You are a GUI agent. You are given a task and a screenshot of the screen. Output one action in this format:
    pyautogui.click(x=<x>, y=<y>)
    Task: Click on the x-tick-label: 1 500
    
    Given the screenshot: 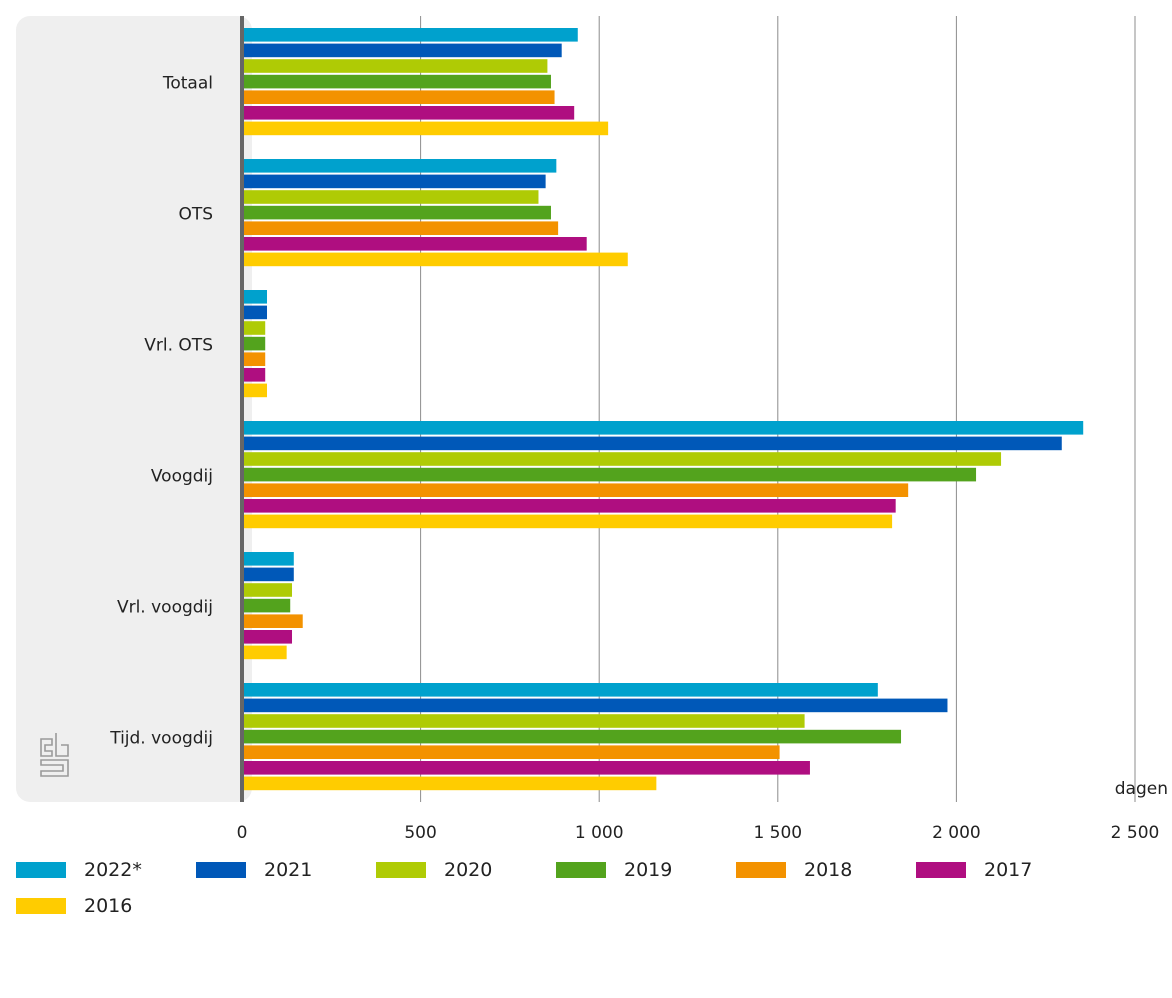 What is the action you would take?
    pyautogui.click(x=777, y=831)
    